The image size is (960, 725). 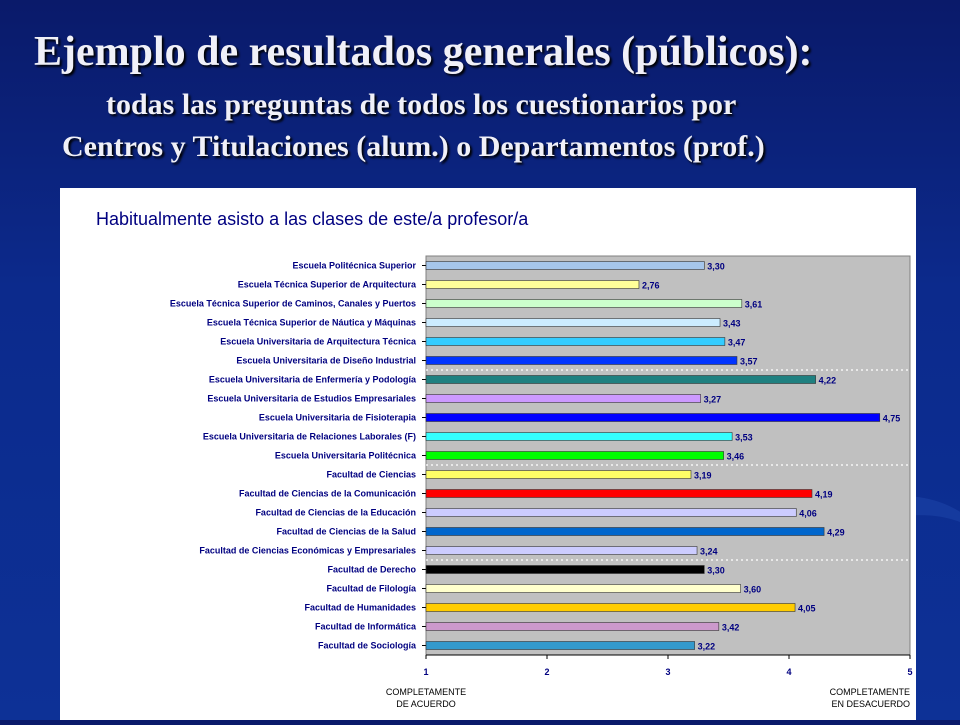 What do you see at coordinates (346, 456) in the screenshot?
I see `category-label: Escuela Universitaria Politécnica` at bounding box center [346, 456].